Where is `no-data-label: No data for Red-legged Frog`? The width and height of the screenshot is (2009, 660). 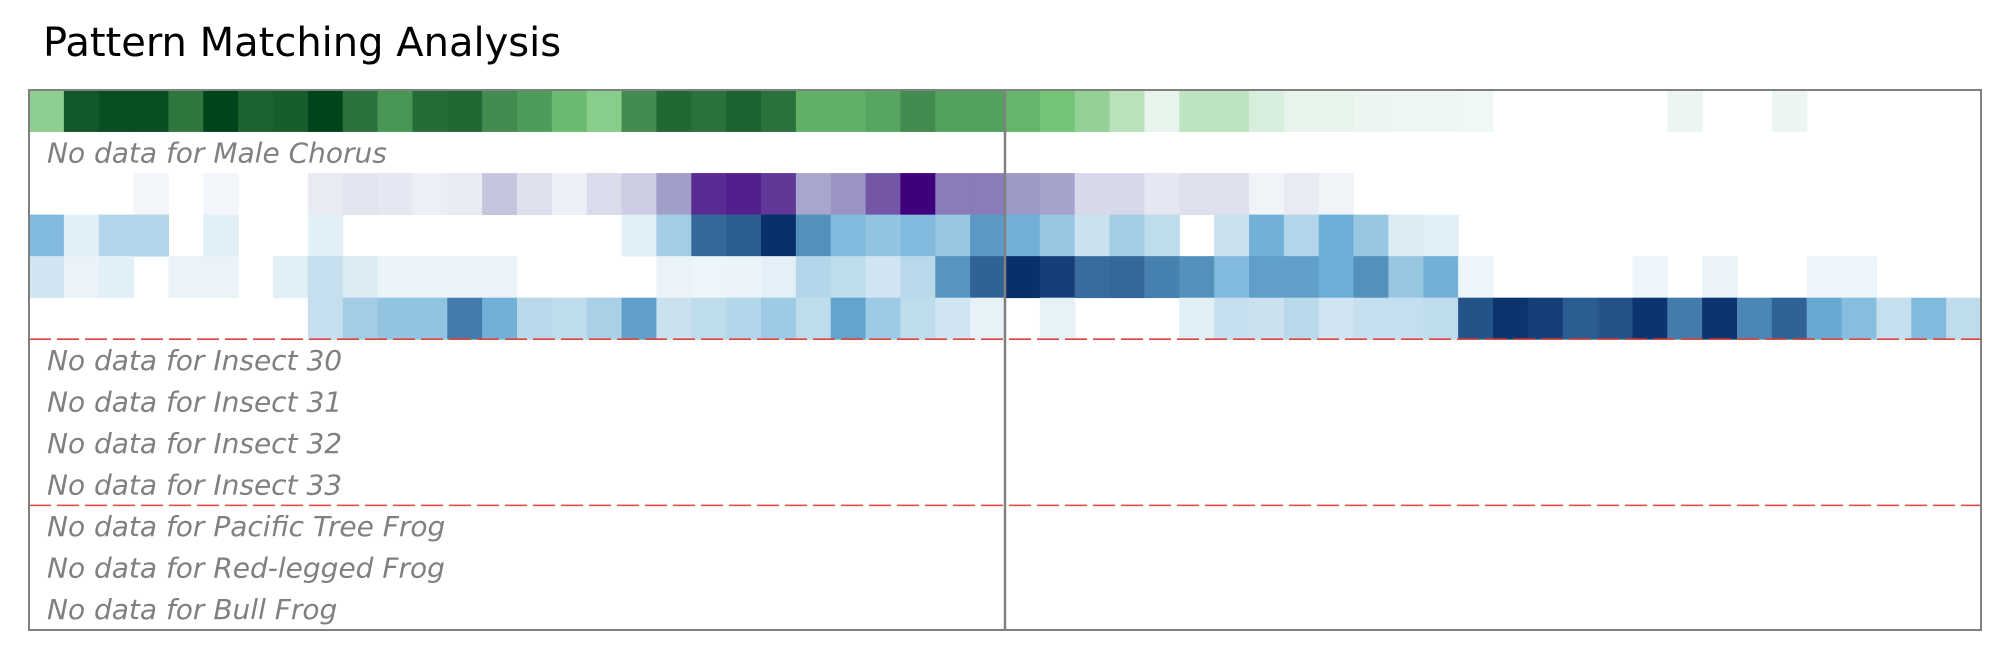
no-data-label: No data for Red-legged Frog is located at coordinates (246, 568).